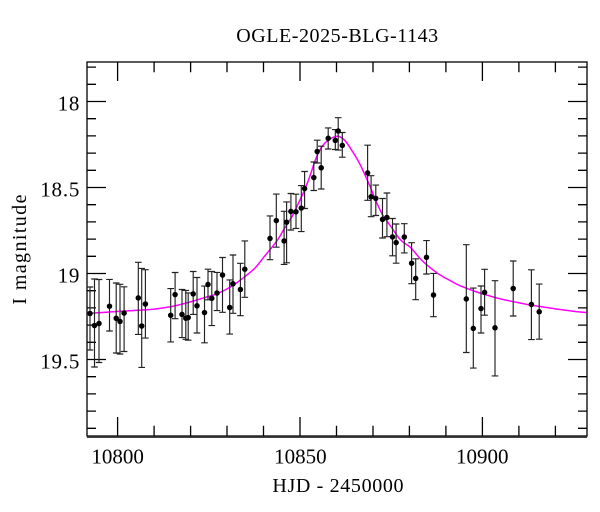 The width and height of the screenshot is (600, 512). I want to click on svg-text: 10900, so click(482, 457).